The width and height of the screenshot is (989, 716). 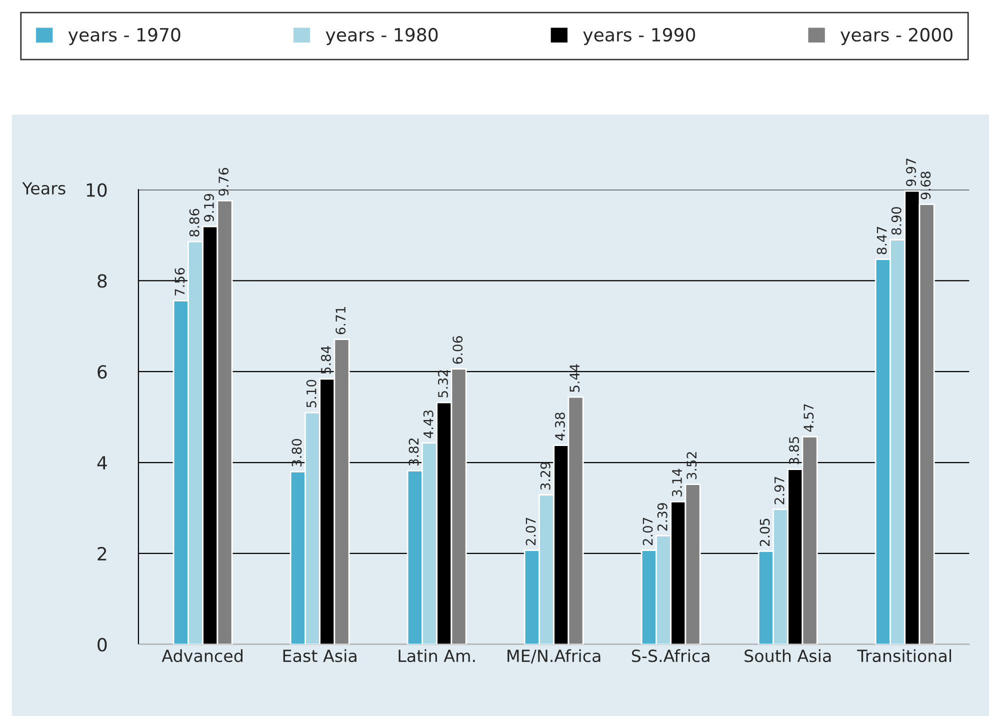 I want to click on data-label: 9.76, so click(x=223, y=182).